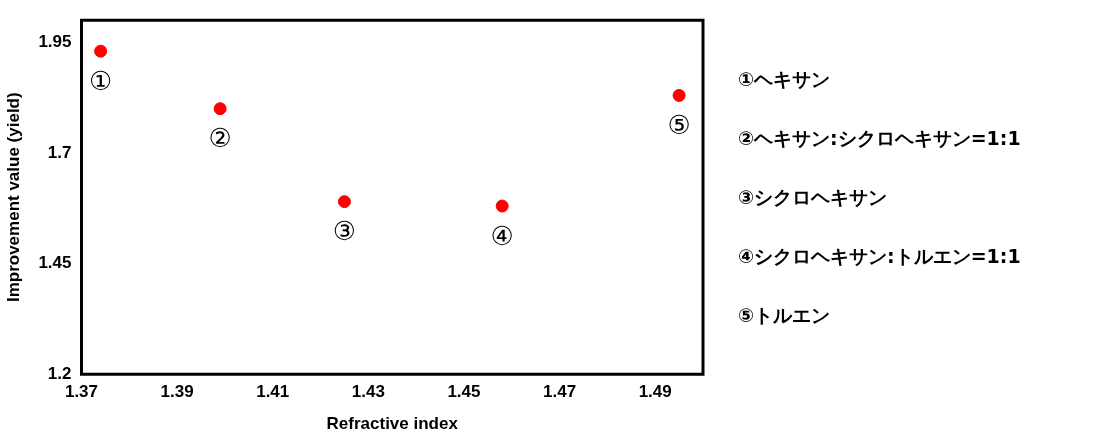 The width and height of the screenshot is (1115, 439). What do you see at coordinates (785, 79) in the screenshot?
I see `text: ①ヘキサン` at bounding box center [785, 79].